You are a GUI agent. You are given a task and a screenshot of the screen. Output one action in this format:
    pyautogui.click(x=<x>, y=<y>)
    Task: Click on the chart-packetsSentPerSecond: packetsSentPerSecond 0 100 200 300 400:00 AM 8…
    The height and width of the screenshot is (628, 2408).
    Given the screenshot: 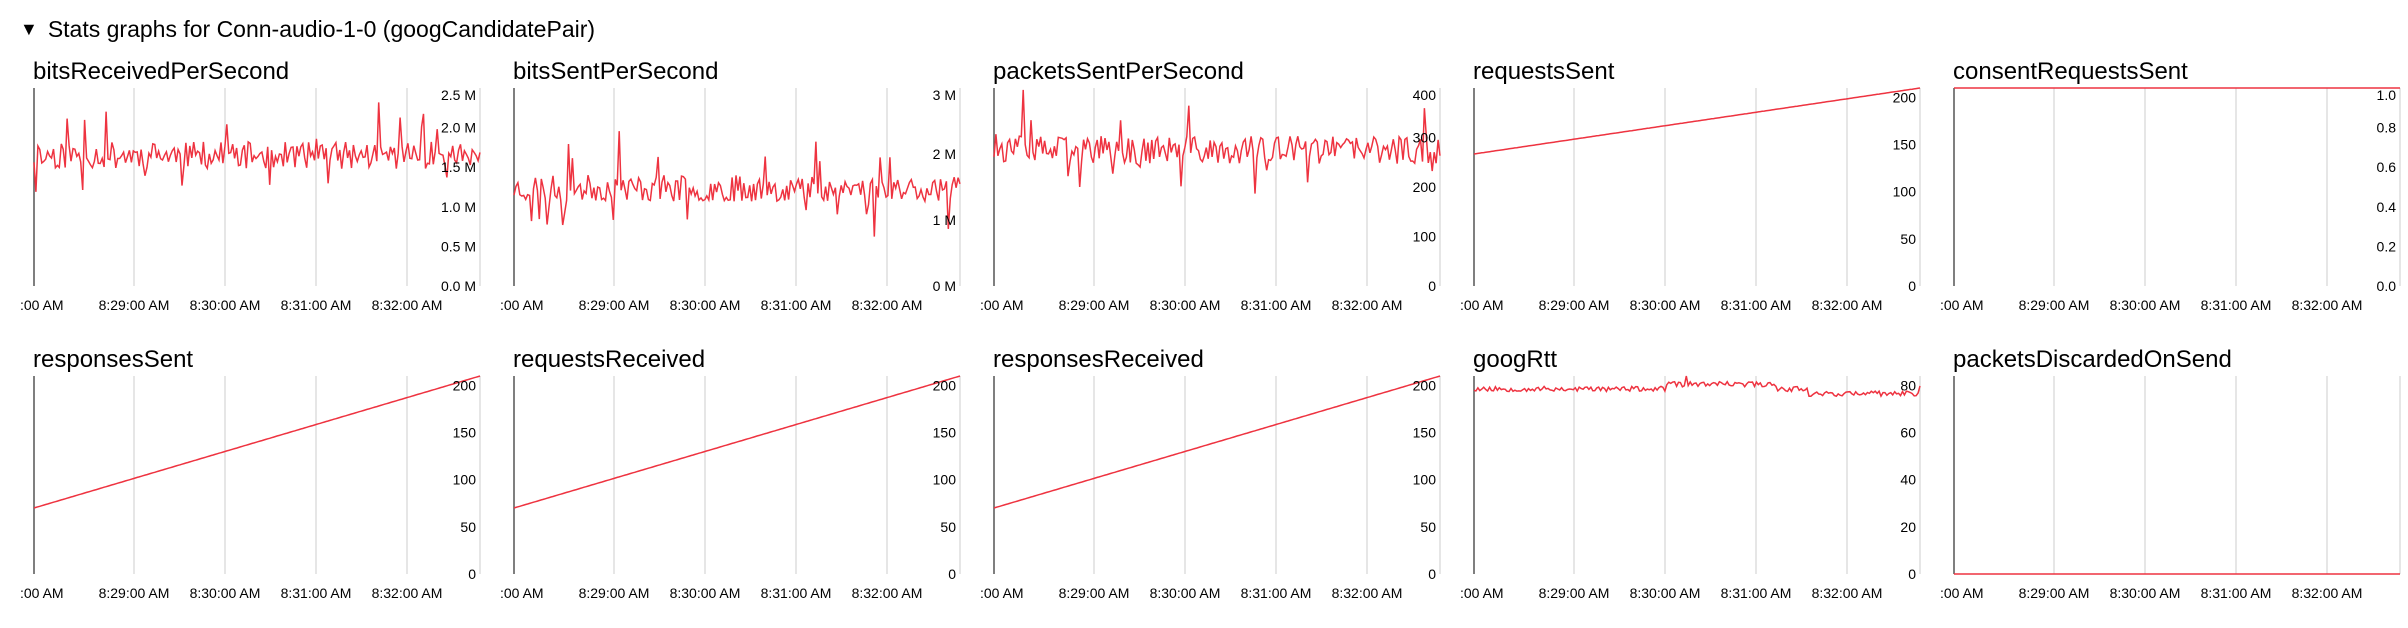 What is the action you would take?
    pyautogui.click(x=1210, y=199)
    